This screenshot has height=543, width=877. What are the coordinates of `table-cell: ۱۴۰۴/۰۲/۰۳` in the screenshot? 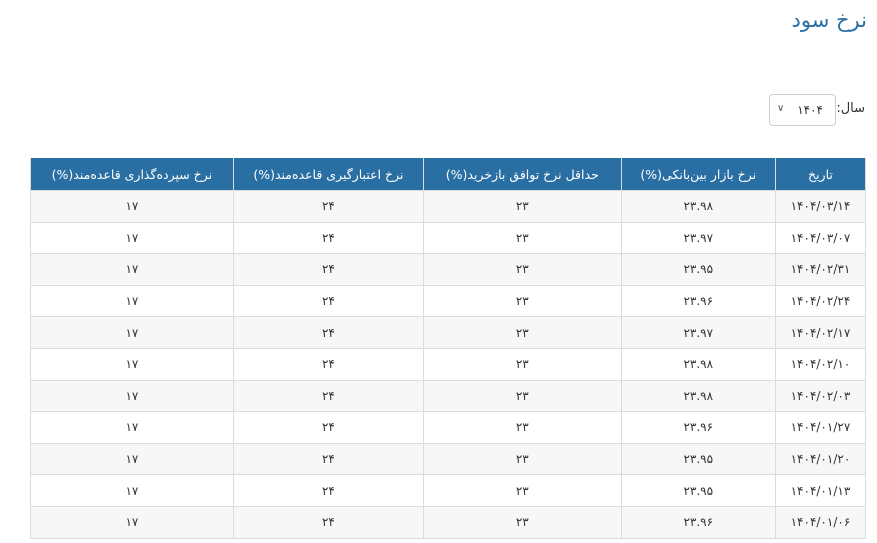 It's located at (820, 396).